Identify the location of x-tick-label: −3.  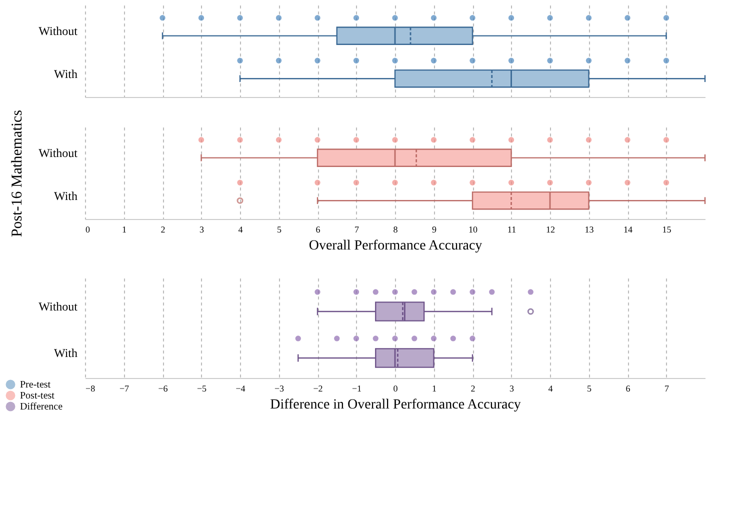
(279, 389).